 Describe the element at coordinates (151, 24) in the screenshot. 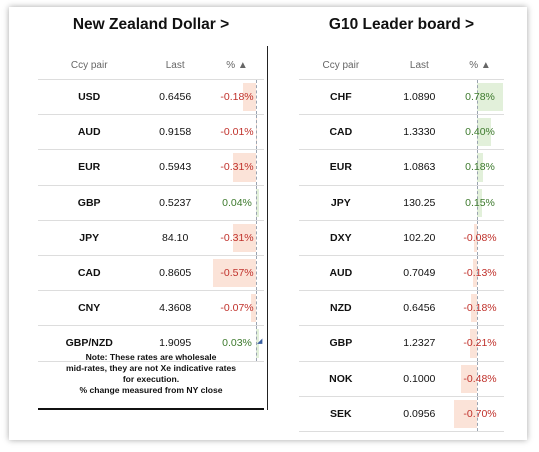

I see `nzd-panel-title: New Zealand Dollar >` at that location.